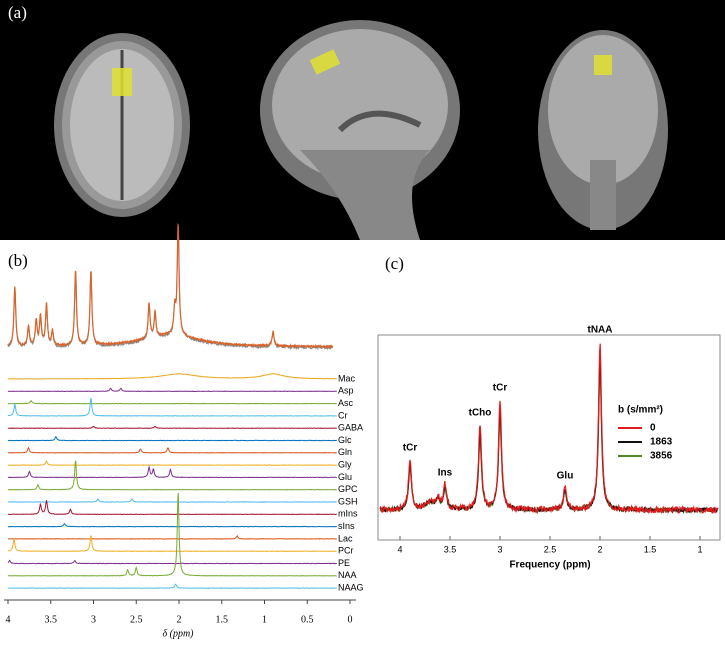 The height and width of the screenshot is (647, 725). Describe the element at coordinates (346, 391) in the screenshot. I see `metabolite-label: Asp` at that location.